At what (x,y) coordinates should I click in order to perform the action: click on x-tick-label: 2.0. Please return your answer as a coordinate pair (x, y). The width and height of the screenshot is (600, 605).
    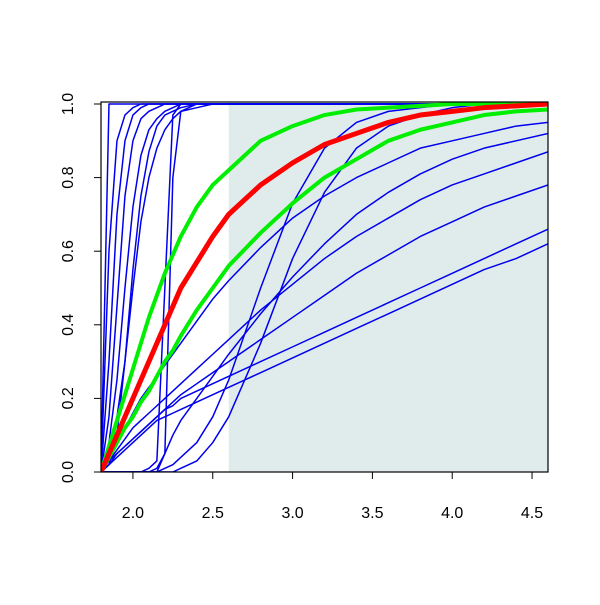
    Looking at the image, I should click on (133, 513).